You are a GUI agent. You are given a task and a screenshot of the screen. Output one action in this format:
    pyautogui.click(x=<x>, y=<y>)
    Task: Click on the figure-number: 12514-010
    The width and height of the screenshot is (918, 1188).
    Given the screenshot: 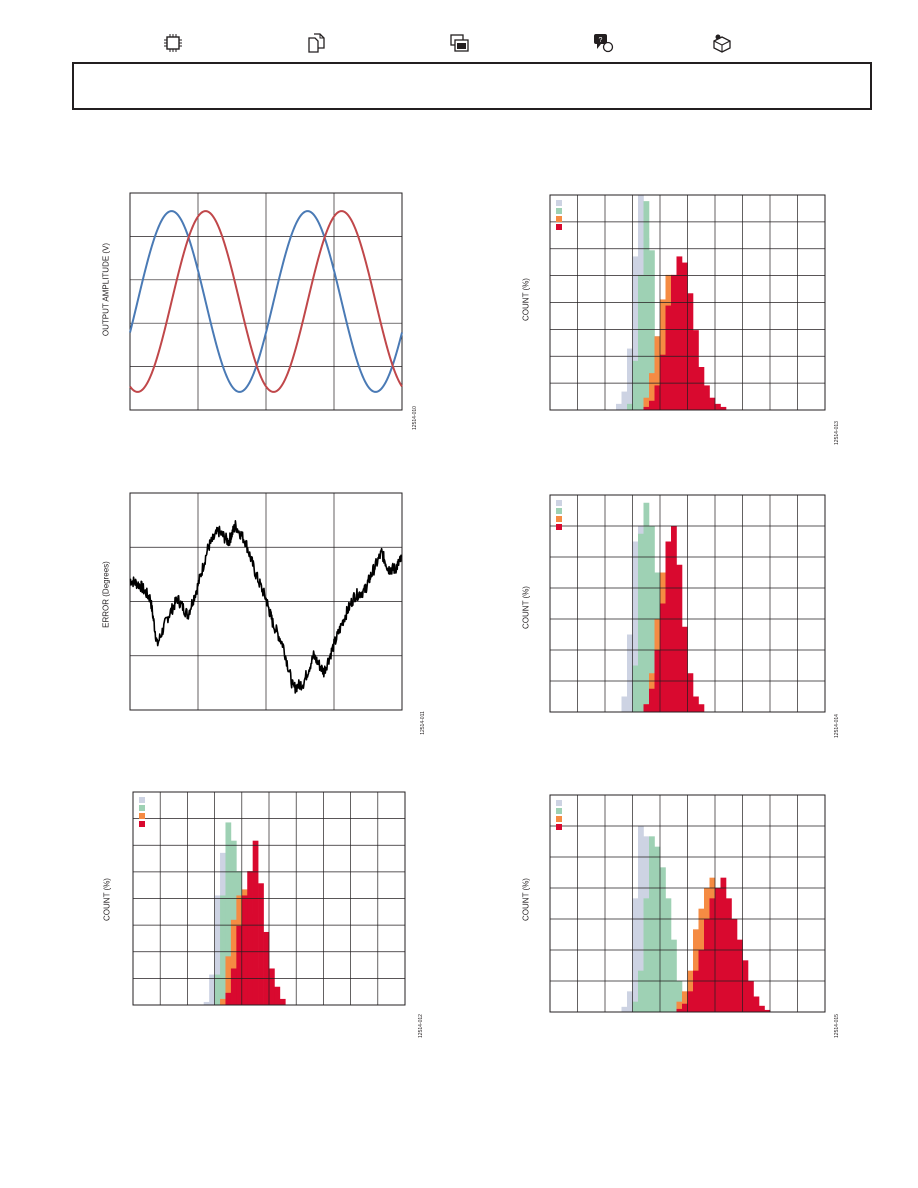 What is the action you would take?
    pyautogui.click(x=415, y=418)
    